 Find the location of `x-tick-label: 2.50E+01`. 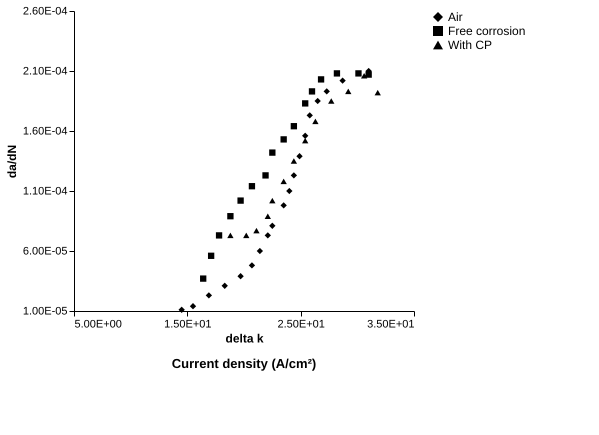

x-tick-label: 2.50E+01 is located at coordinates (301, 324).